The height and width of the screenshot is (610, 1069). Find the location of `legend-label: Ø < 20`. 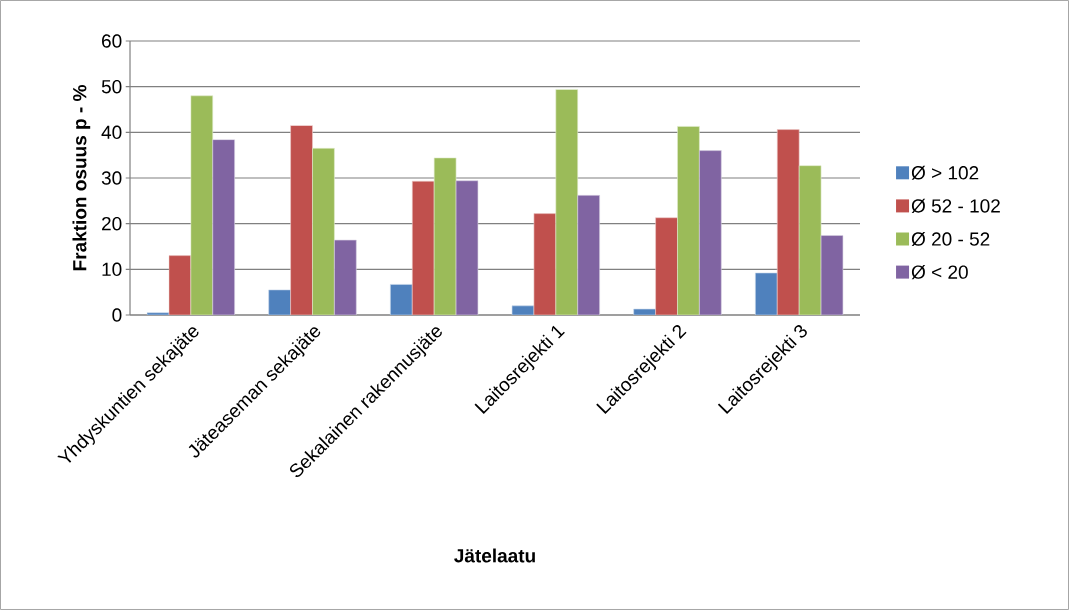

legend-label: Ø < 20 is located at coordinates (939, 272).